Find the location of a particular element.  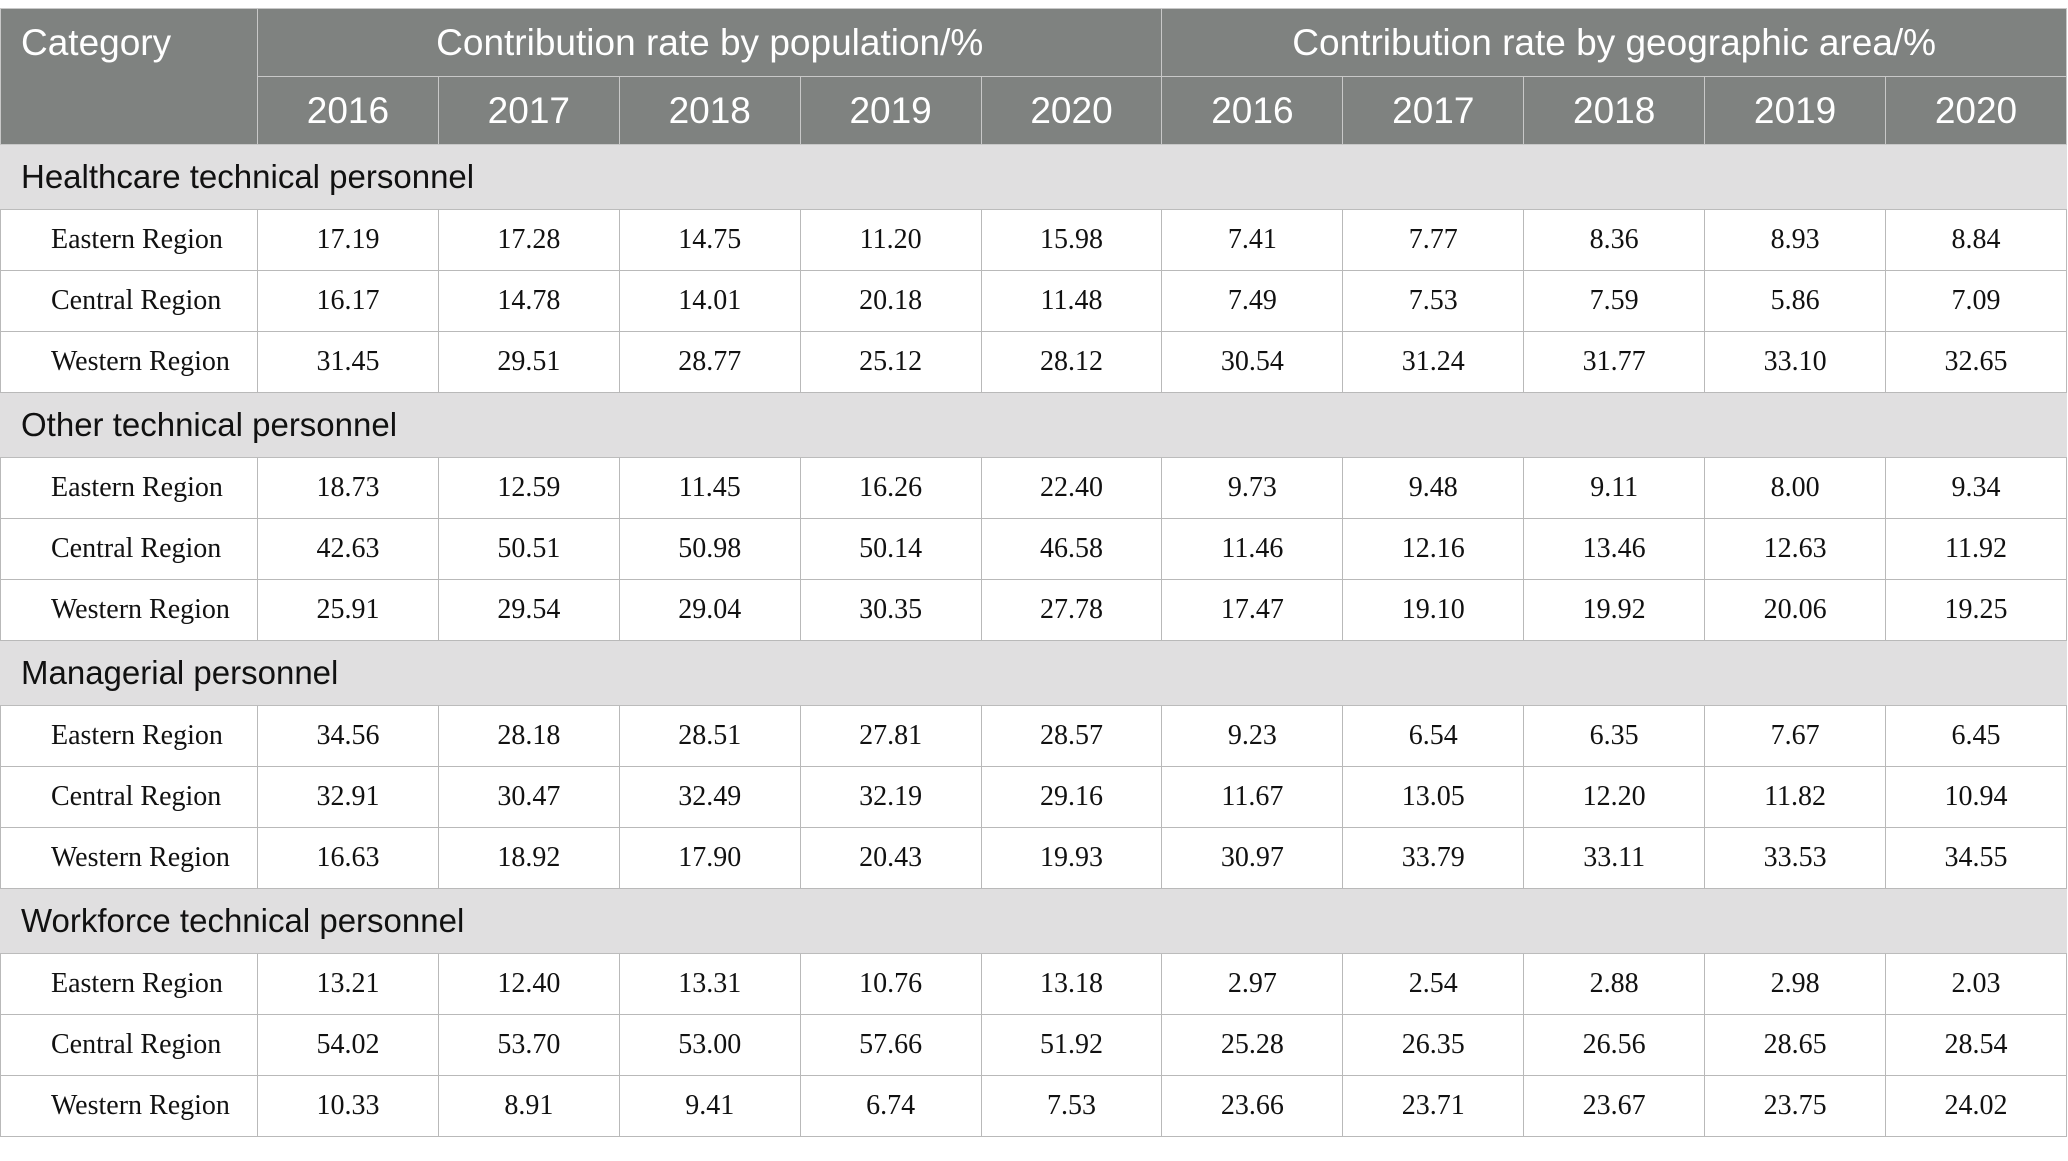

value-cell: 2.88 is located at coordinates (1614, 984).